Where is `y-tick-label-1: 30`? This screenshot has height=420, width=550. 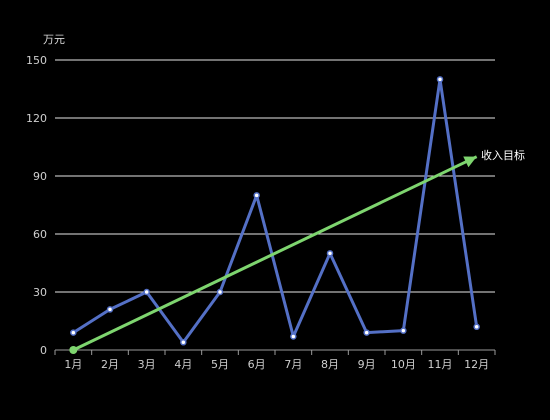 y-tick-label-1: 30 is located at coordinates (40, 292).